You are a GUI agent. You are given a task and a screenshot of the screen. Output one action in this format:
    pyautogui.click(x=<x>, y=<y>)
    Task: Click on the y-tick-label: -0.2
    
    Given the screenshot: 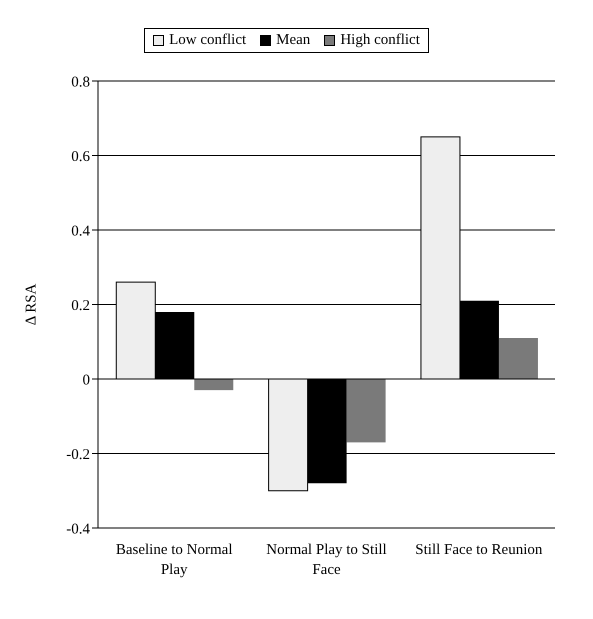 What is the action you would take?
    pyautogui.click(x=78, y=454)
    